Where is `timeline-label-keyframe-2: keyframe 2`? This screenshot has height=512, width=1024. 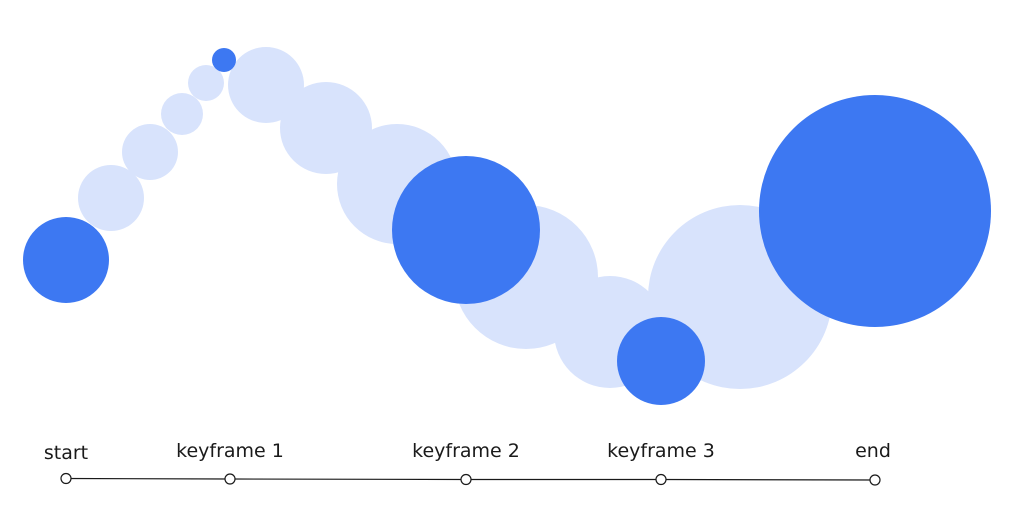
timeline-label-keyframe-2: keyframe 2 is located at coordinates (466, 451).